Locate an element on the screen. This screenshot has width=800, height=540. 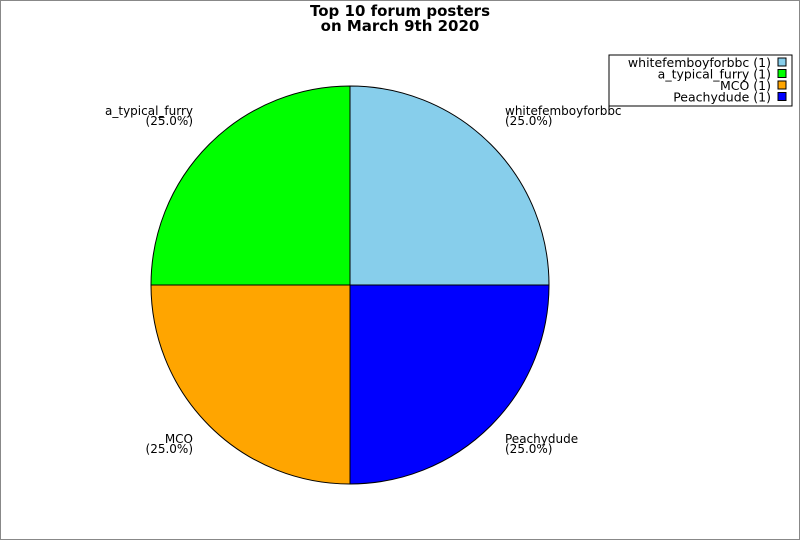
chart-title-line-1: Top 10 forum posters is located at coordinates (400, 11).